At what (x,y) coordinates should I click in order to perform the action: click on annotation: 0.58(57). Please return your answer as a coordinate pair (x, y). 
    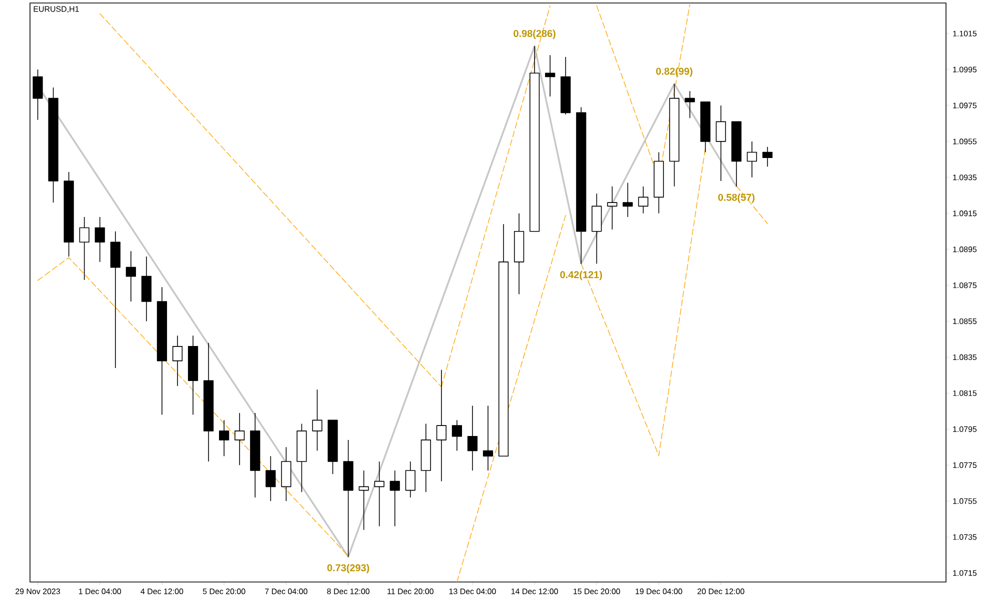
    Looking at the image, I should click on (736, 198).